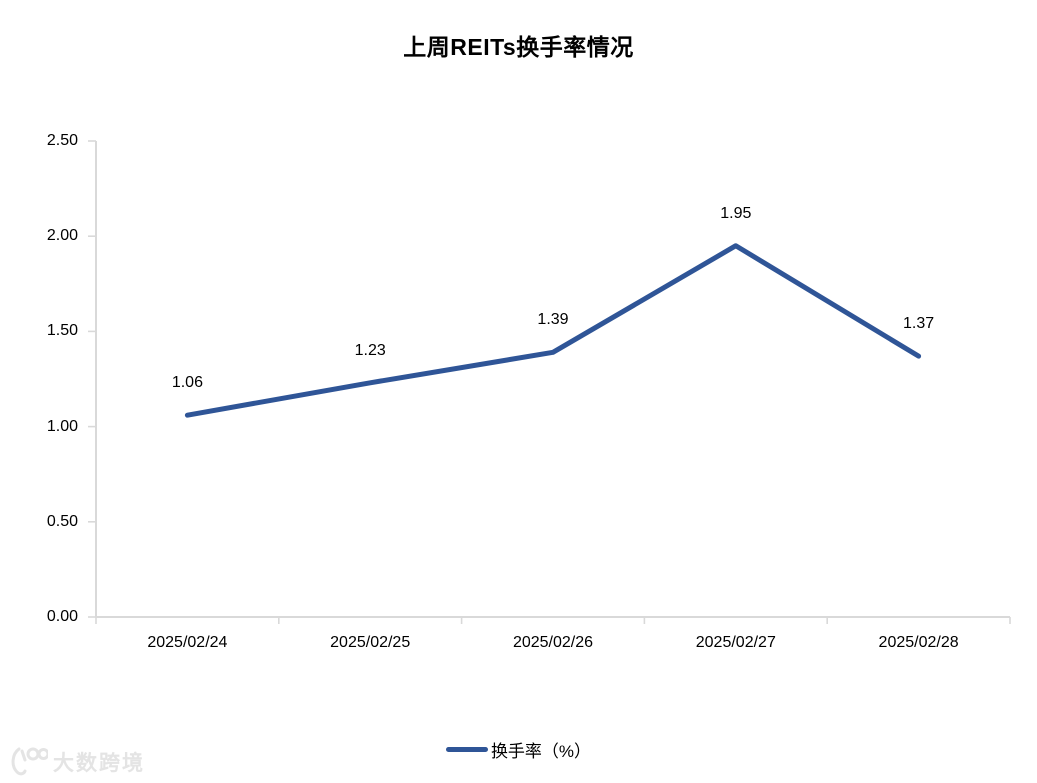 The width and height of the screenshot is (1037, 783). Describe the element at coordinates (370, 350) in the screenshot. I see `data-point-label: 1.23` at that location.